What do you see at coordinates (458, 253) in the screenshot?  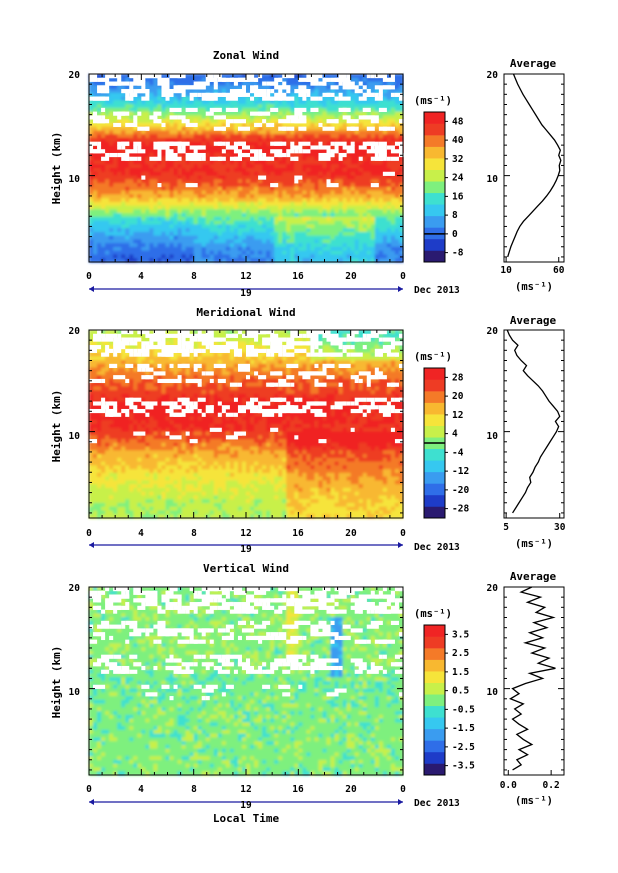 I see `colorbar-tick-label: -8` at bounding box center [458, 253].